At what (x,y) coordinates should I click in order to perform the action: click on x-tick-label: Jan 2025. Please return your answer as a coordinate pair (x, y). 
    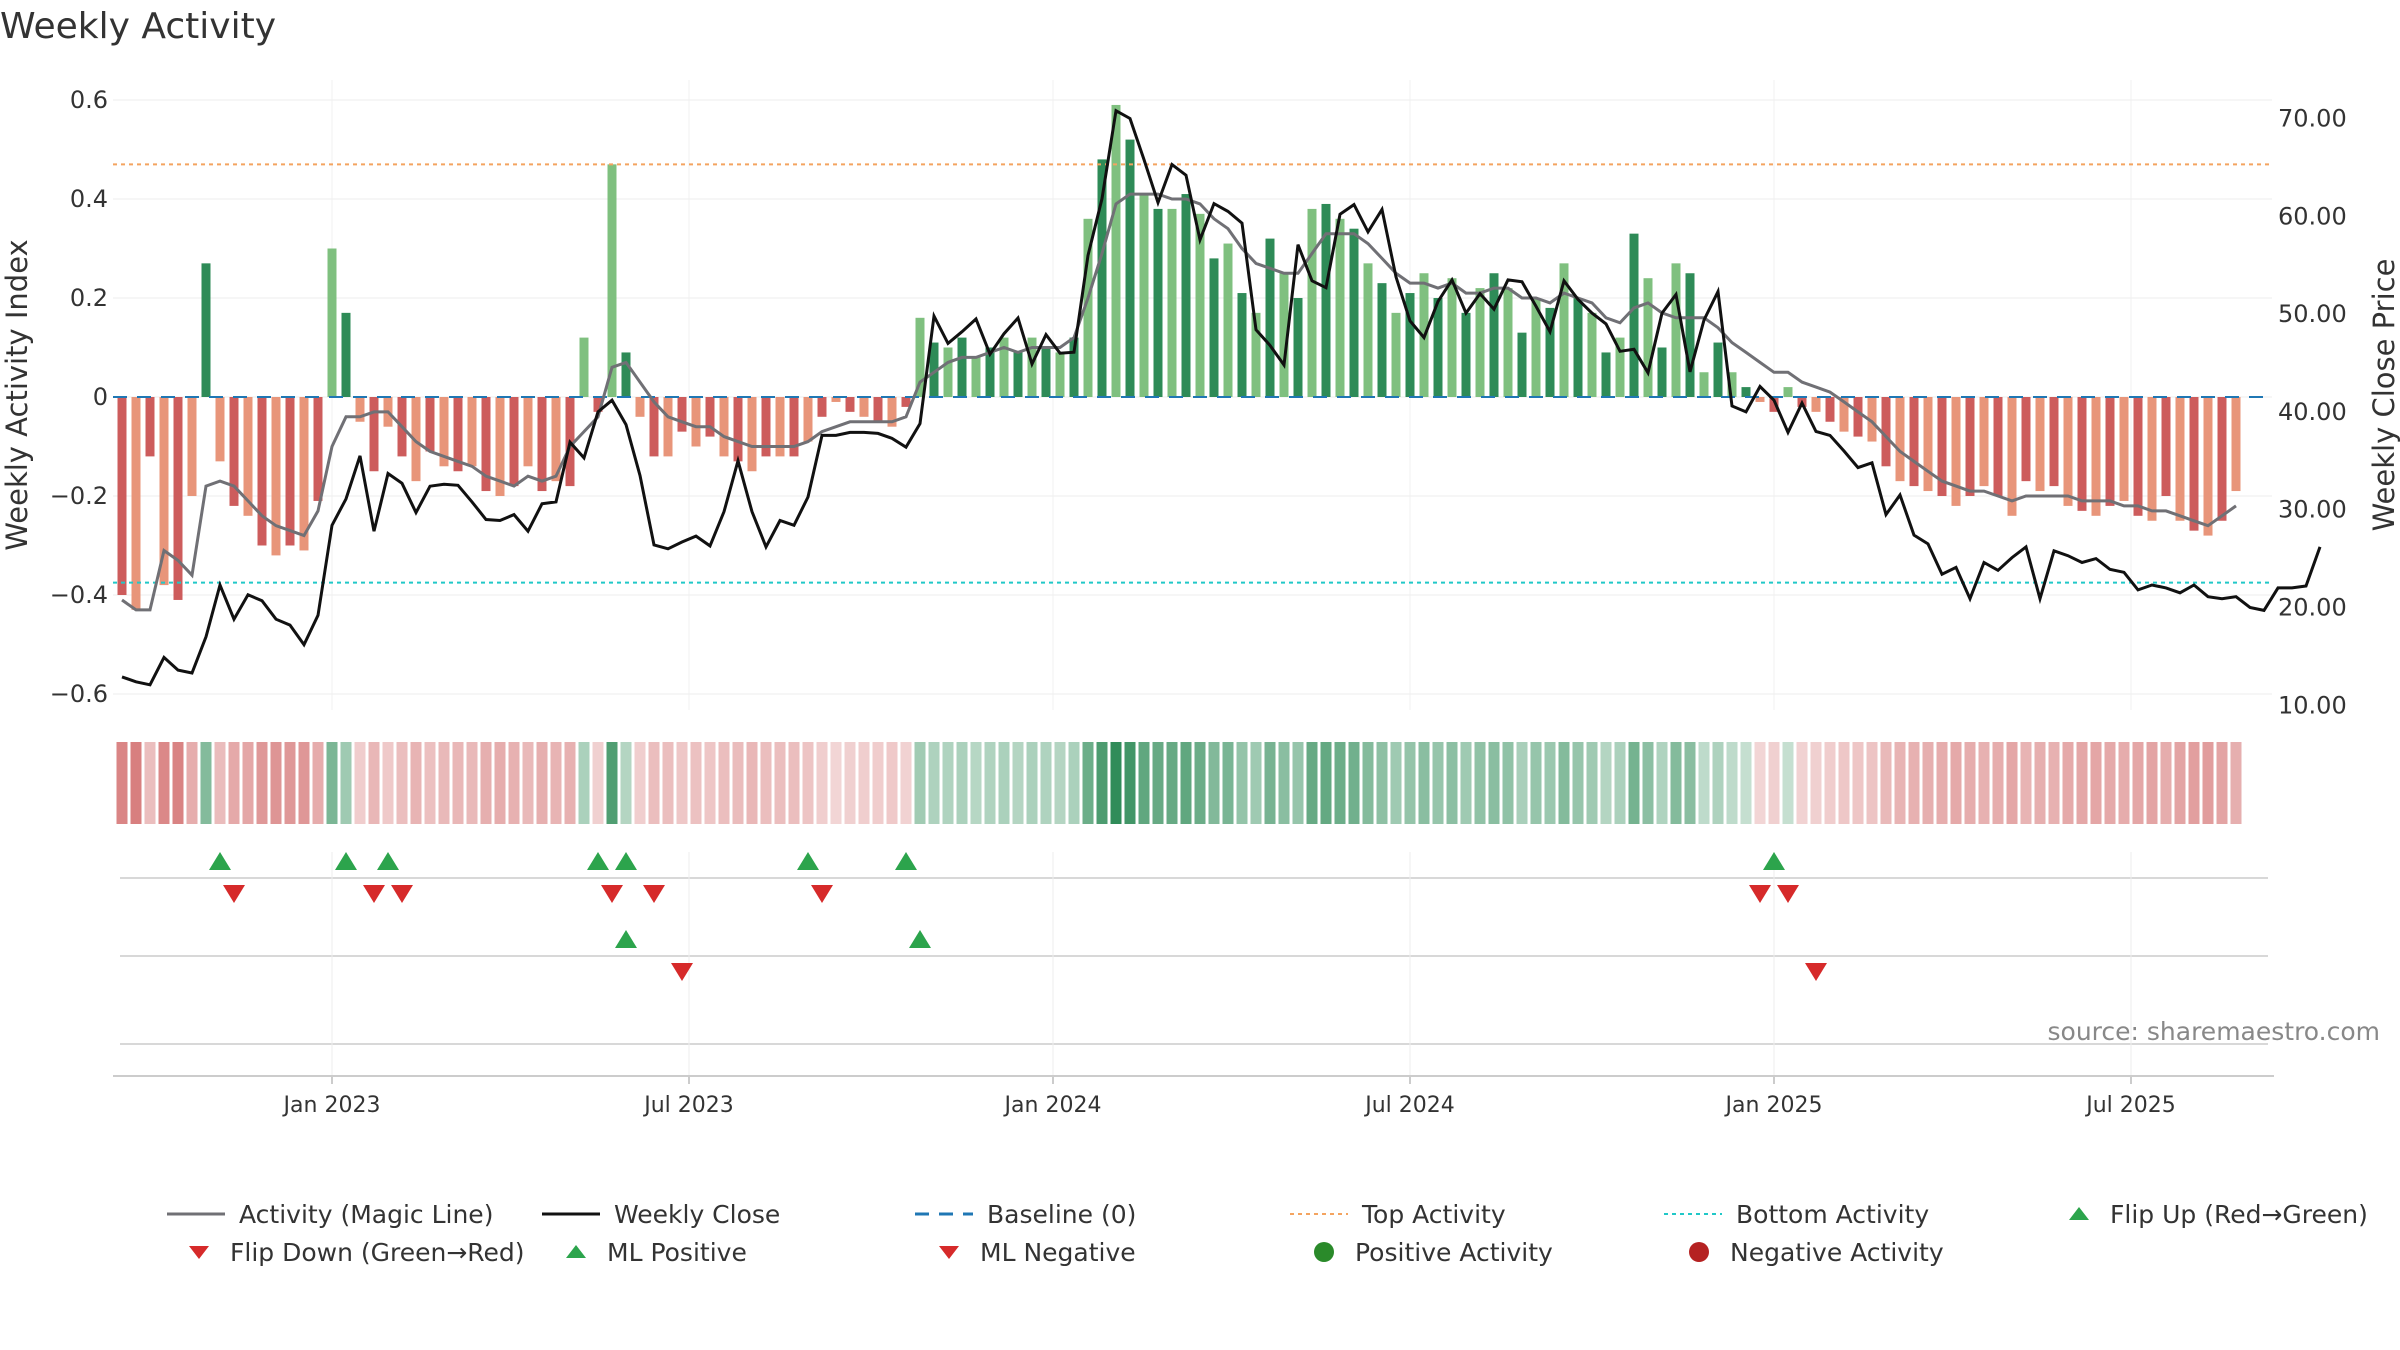
    Looking at the image, I should click on (1773, 1105).